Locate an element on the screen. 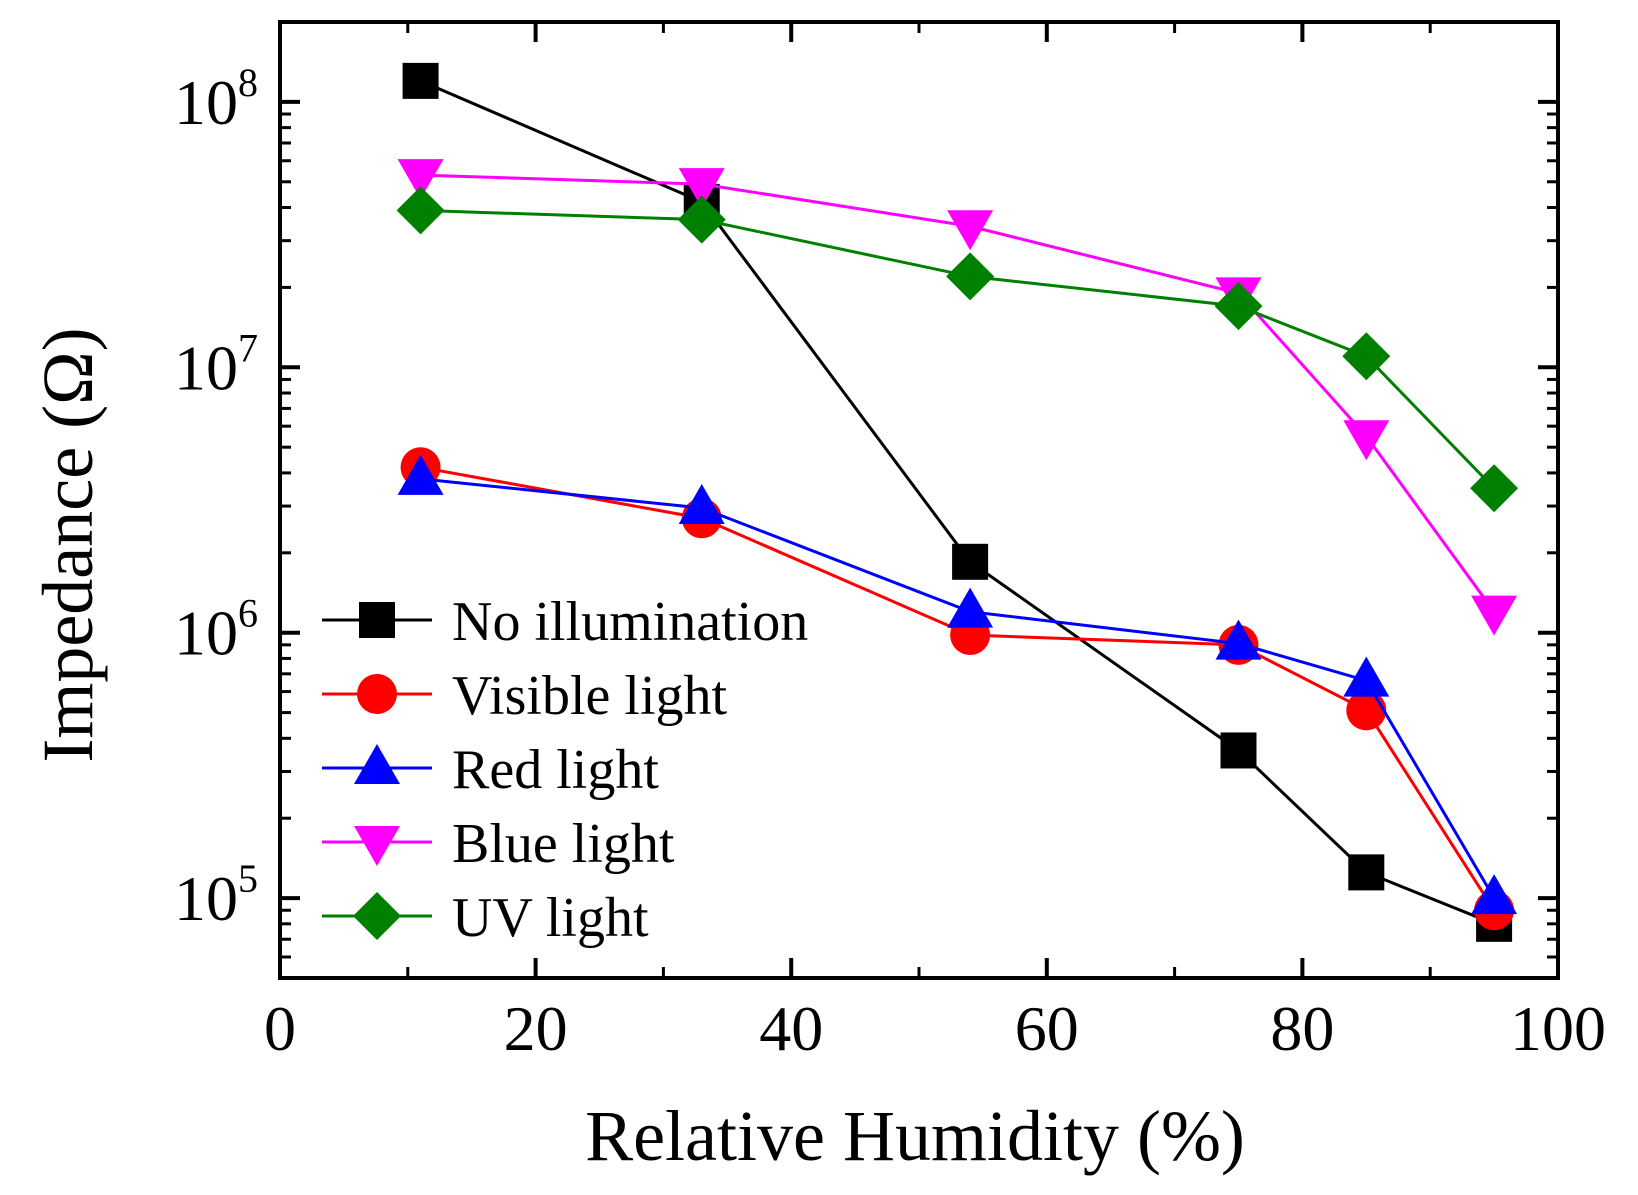 The width and height of the screenshot is (1638, 1195). x-tick-label: 20 is located at coordinates (536, 1028).